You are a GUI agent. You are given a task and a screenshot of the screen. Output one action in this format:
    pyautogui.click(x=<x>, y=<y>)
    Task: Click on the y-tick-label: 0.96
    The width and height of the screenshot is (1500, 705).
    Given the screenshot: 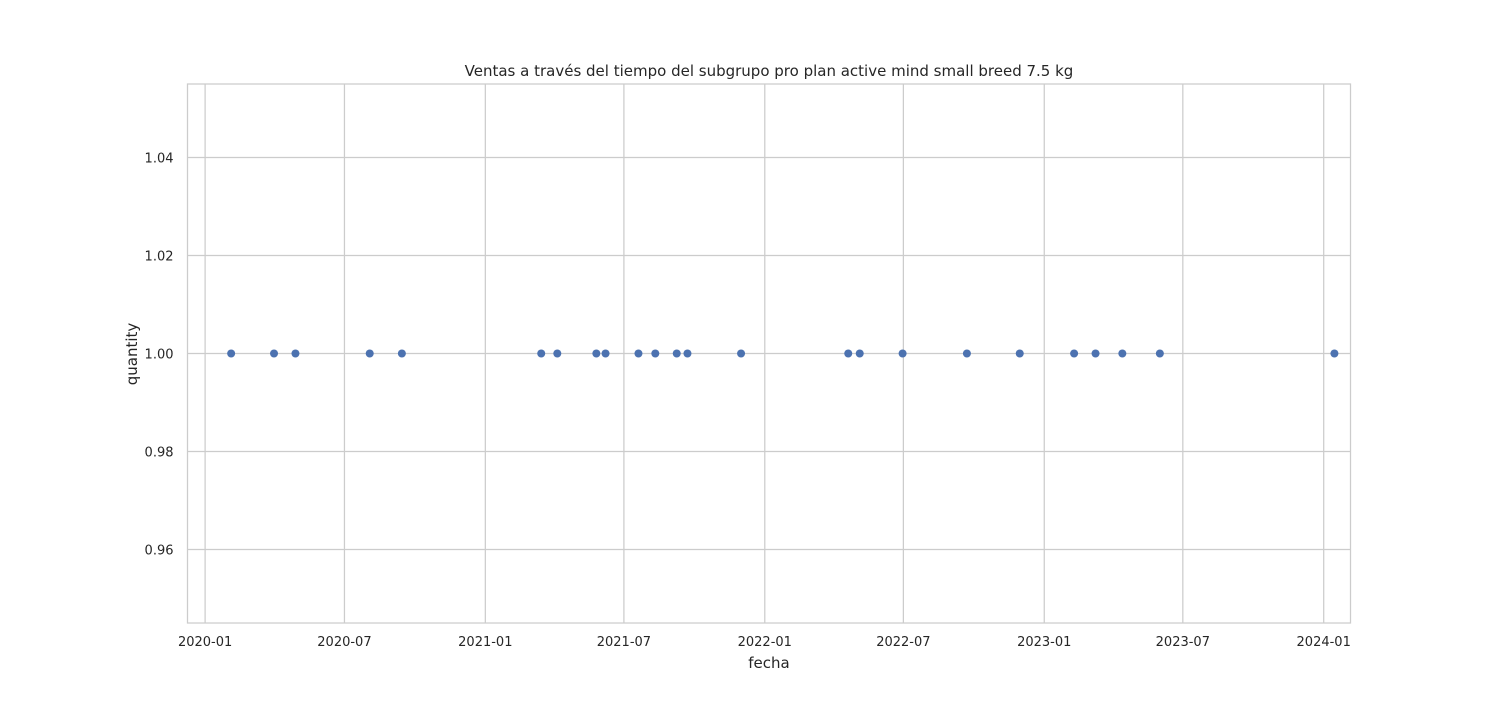 What is the action you would take?
    pyautogui.click(x=159, y=551)
    